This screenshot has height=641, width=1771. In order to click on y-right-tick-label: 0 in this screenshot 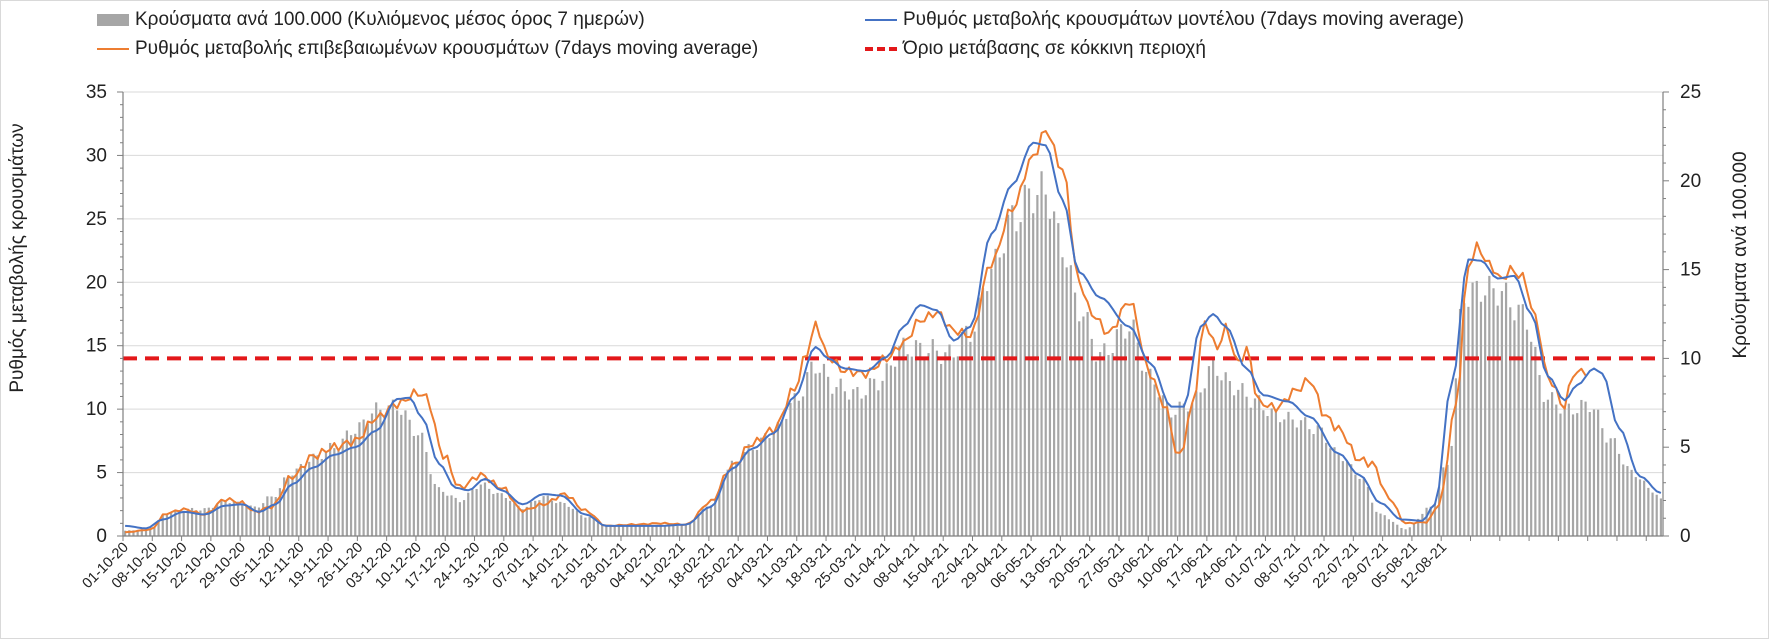, I will do `click(1685, 536)`.